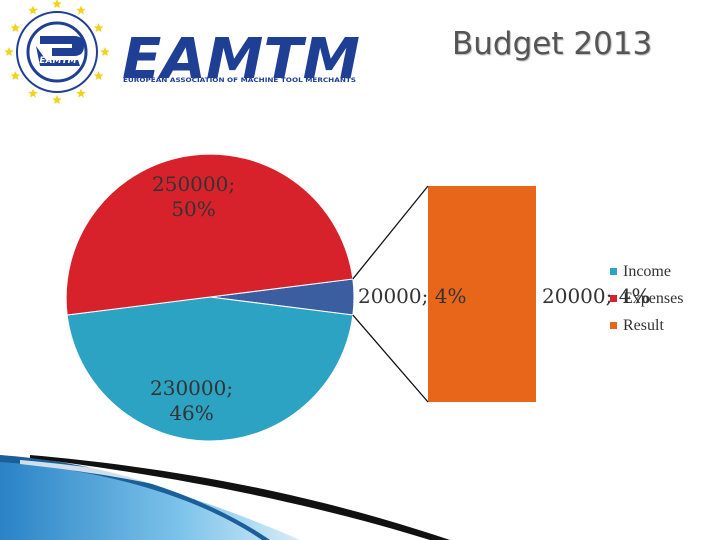  What do you see at coordinates (390, 358) in the screenshot?
I see `connector-line-bottom` at bounding box center [390, 358].